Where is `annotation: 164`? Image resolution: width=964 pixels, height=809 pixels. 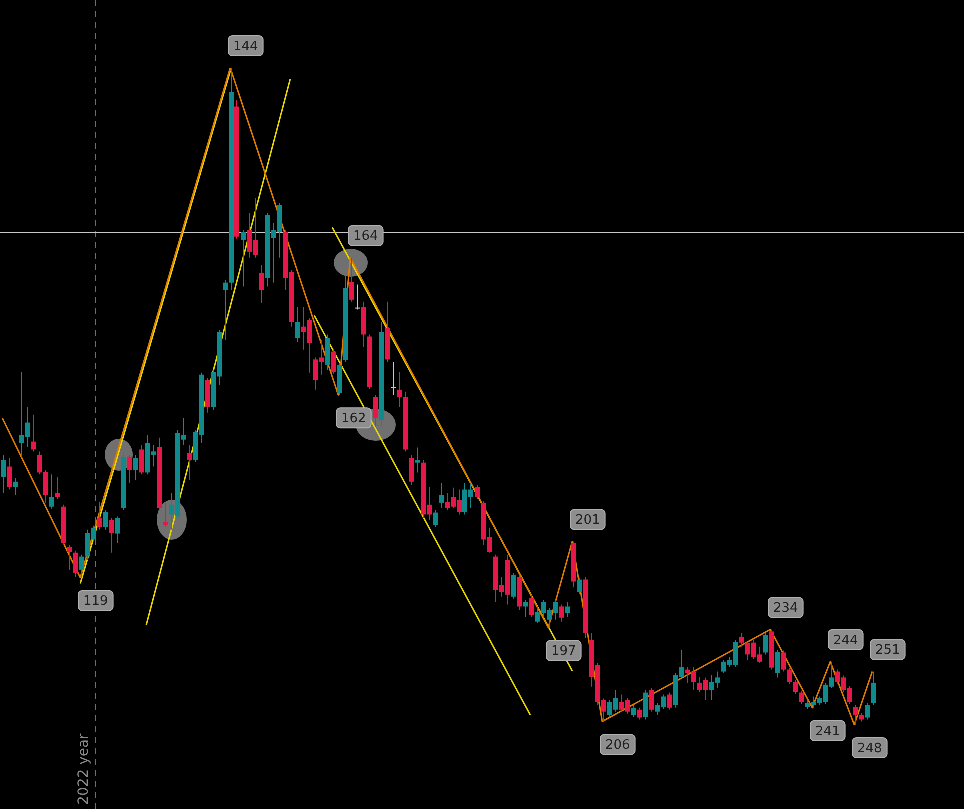 annotation: 164 is located at coordinates (365, 236).